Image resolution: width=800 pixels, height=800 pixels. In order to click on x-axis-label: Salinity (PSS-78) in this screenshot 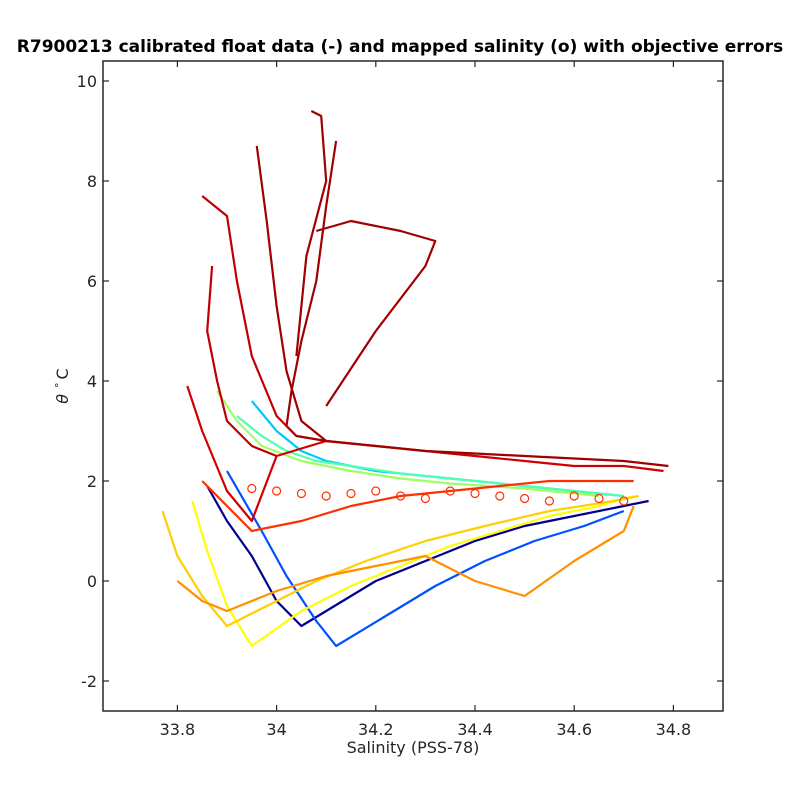, I will do `click(413, 747)`.